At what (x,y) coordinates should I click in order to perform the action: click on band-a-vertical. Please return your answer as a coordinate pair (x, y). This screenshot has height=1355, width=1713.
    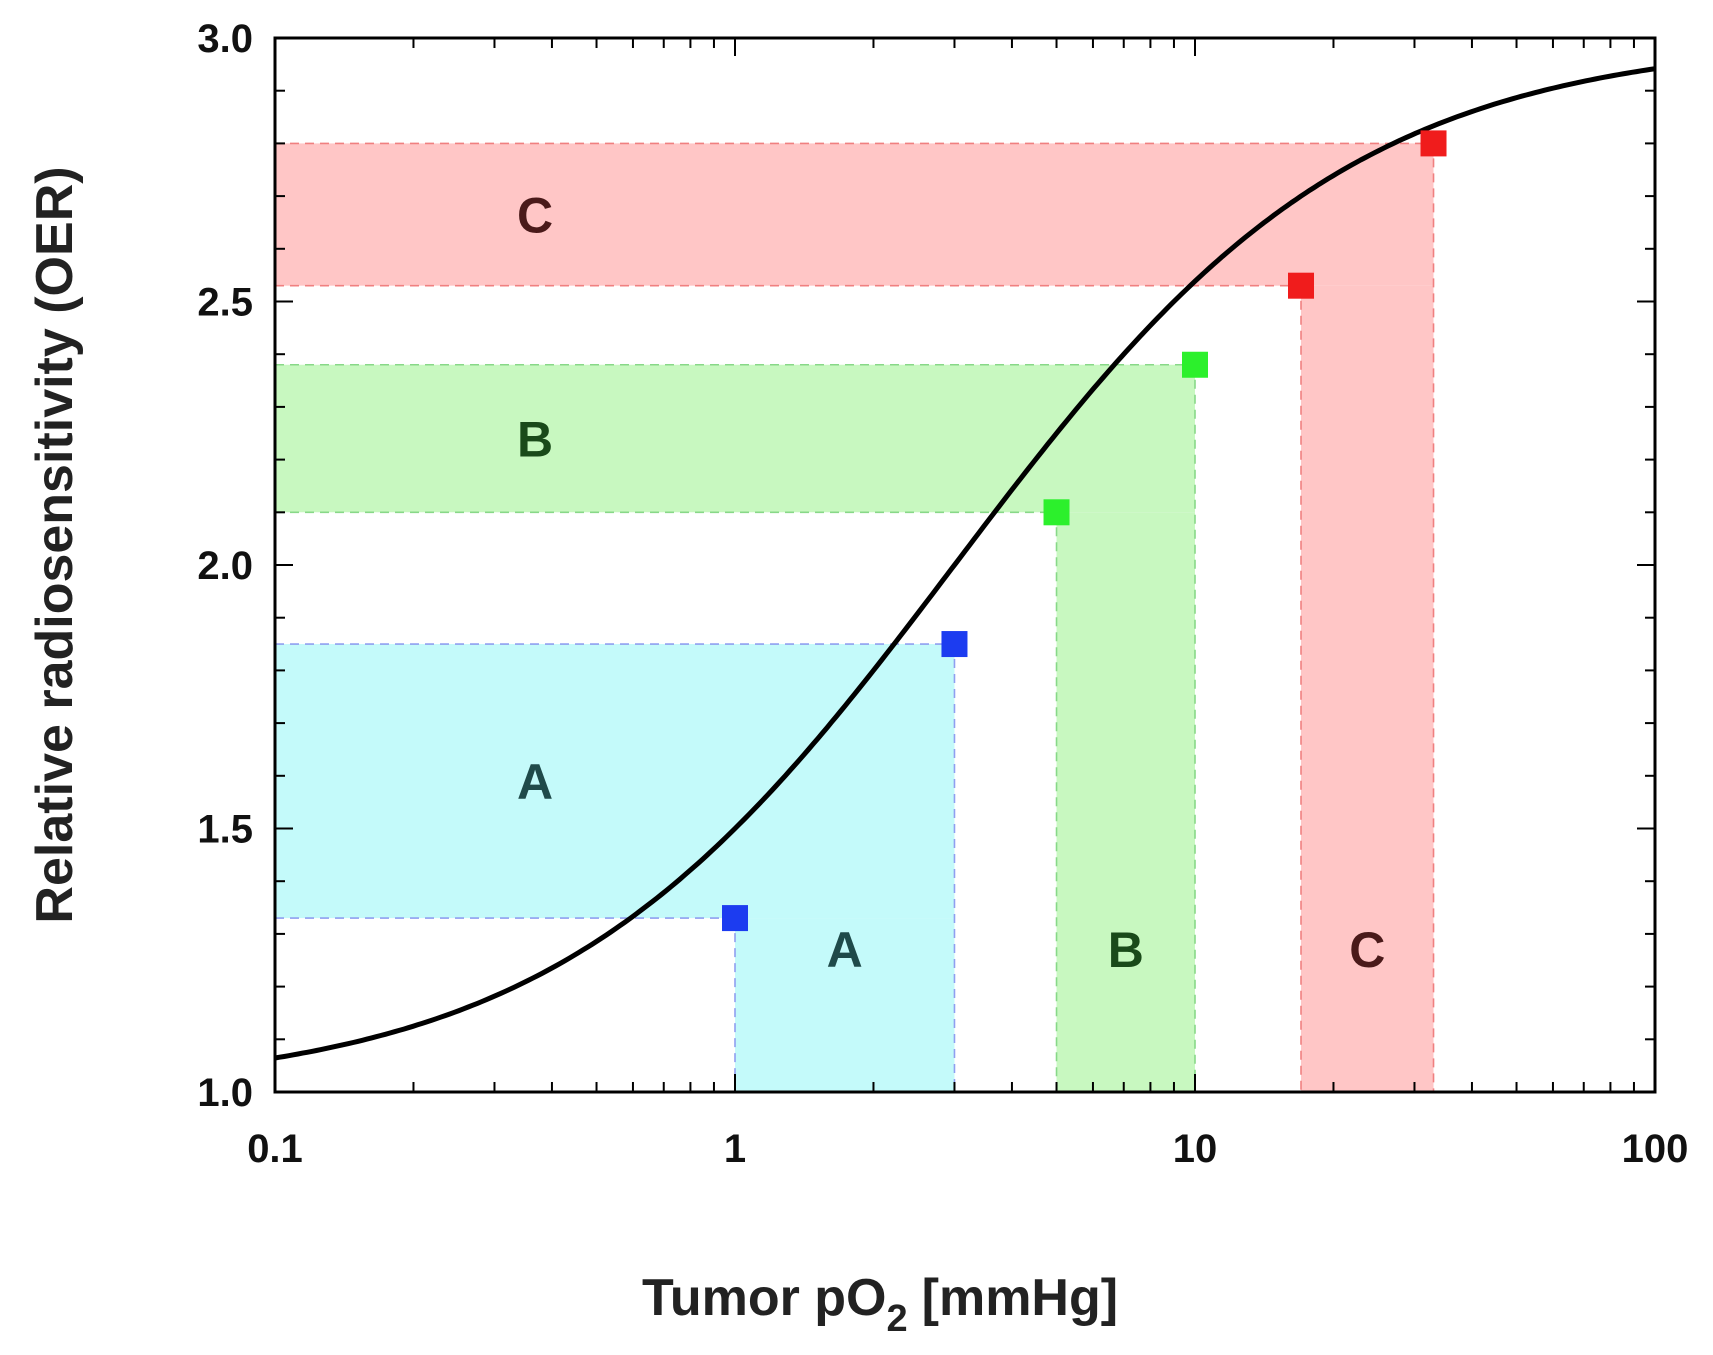
    Looking at the image, I should click on (845, 1005).